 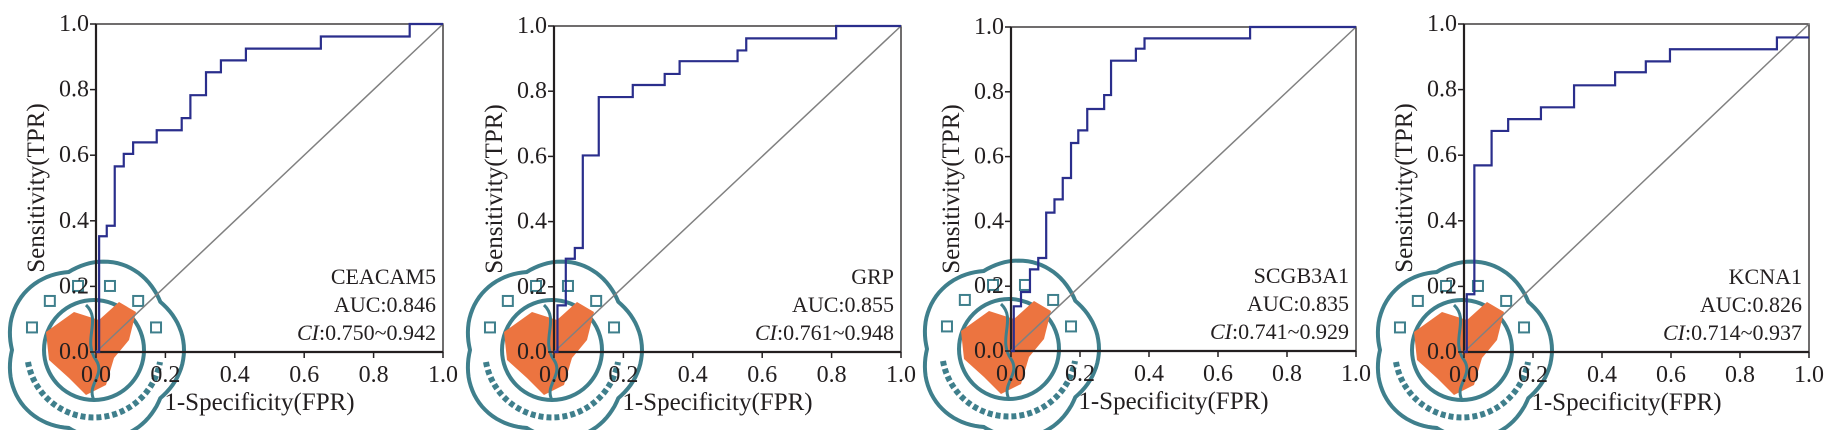 What do you see at coordinates (835, 332) in the screenshot?
I see `ci-value: :0.761~0.948` at bounding box center [835, 332].